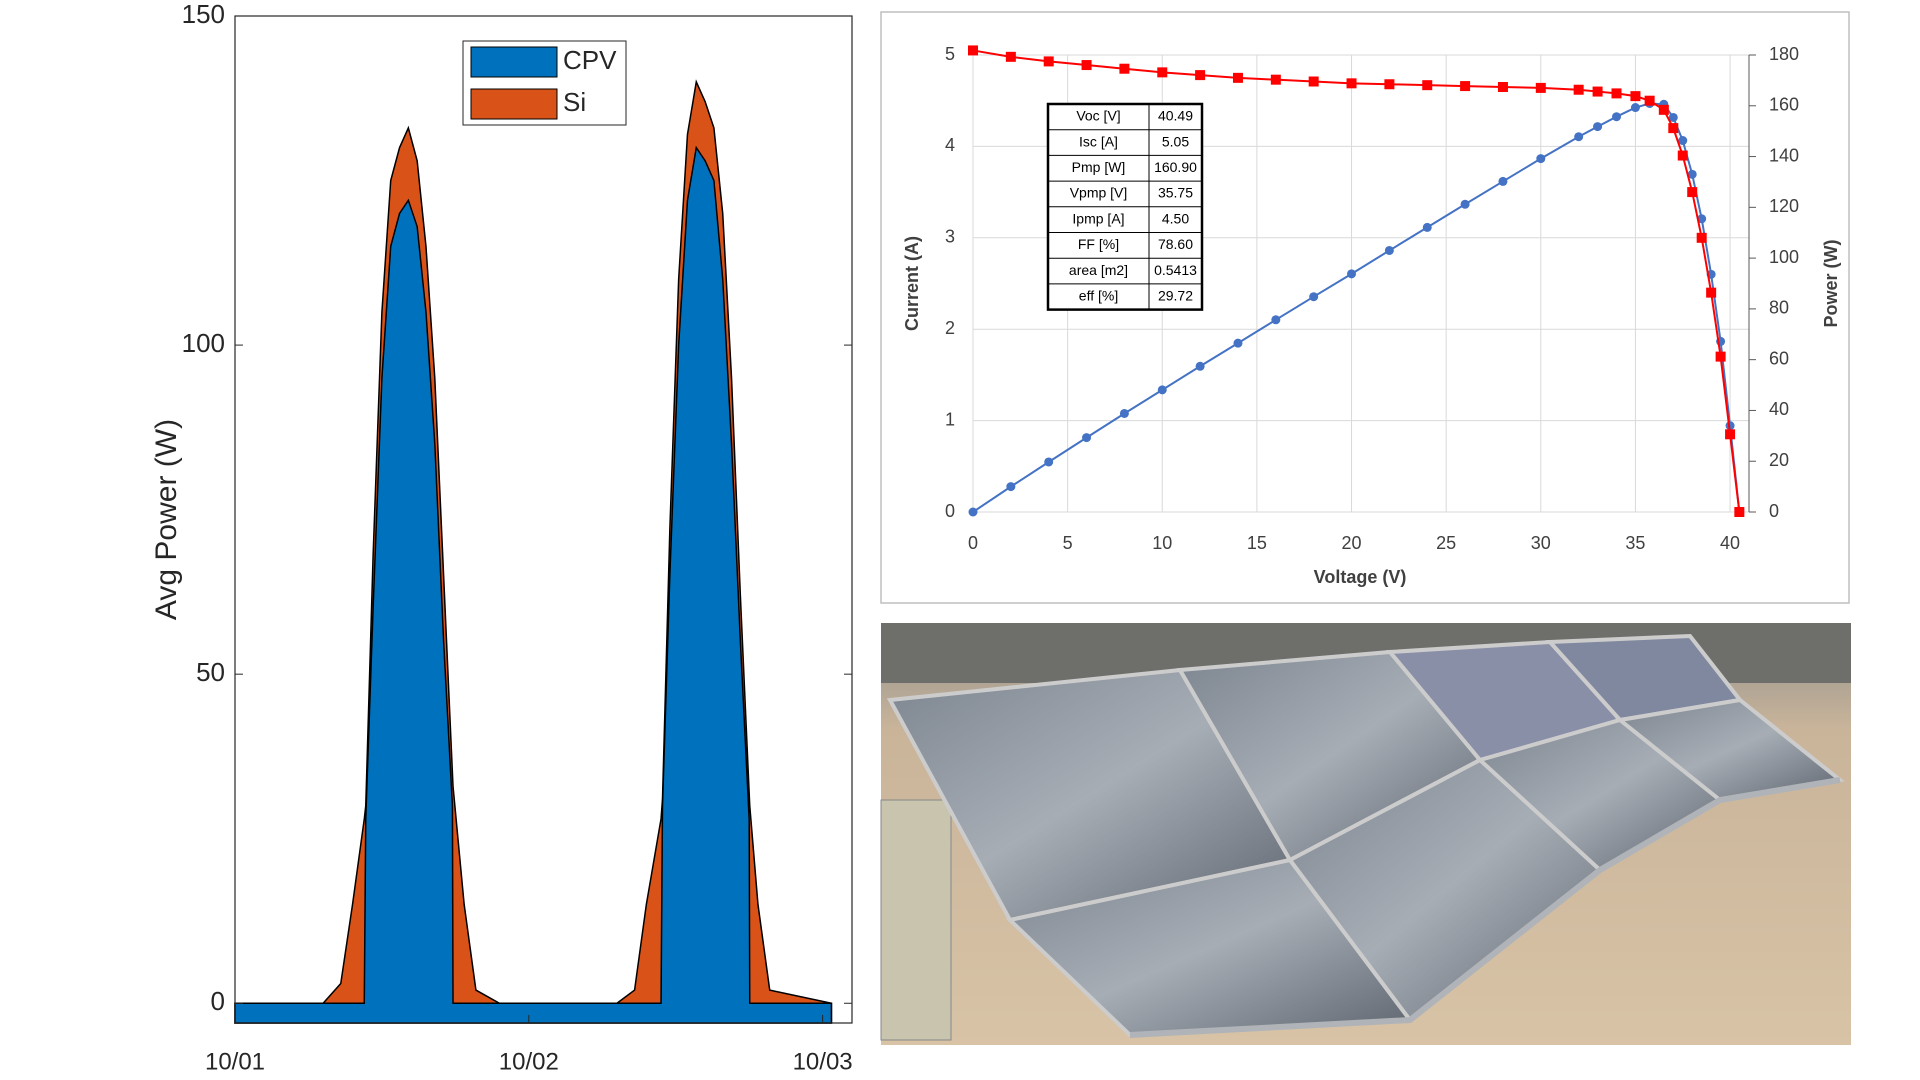  Describe the element at coordinates (1635, 543) in the screenshot. I see `x-tick-label: 35` at that location.